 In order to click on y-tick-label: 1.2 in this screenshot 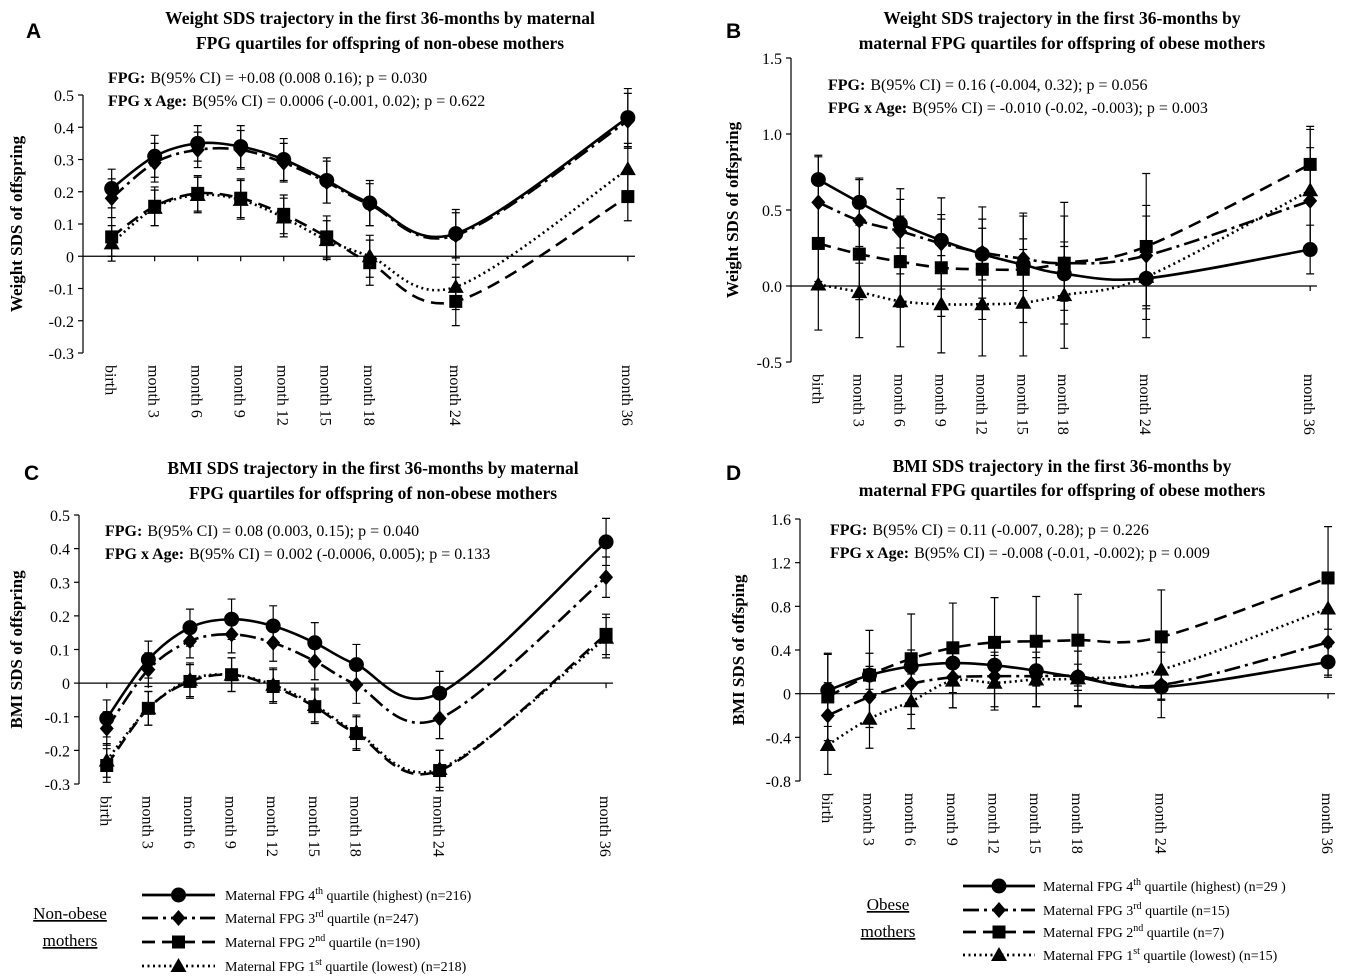, I will do `click(781, 564)`.